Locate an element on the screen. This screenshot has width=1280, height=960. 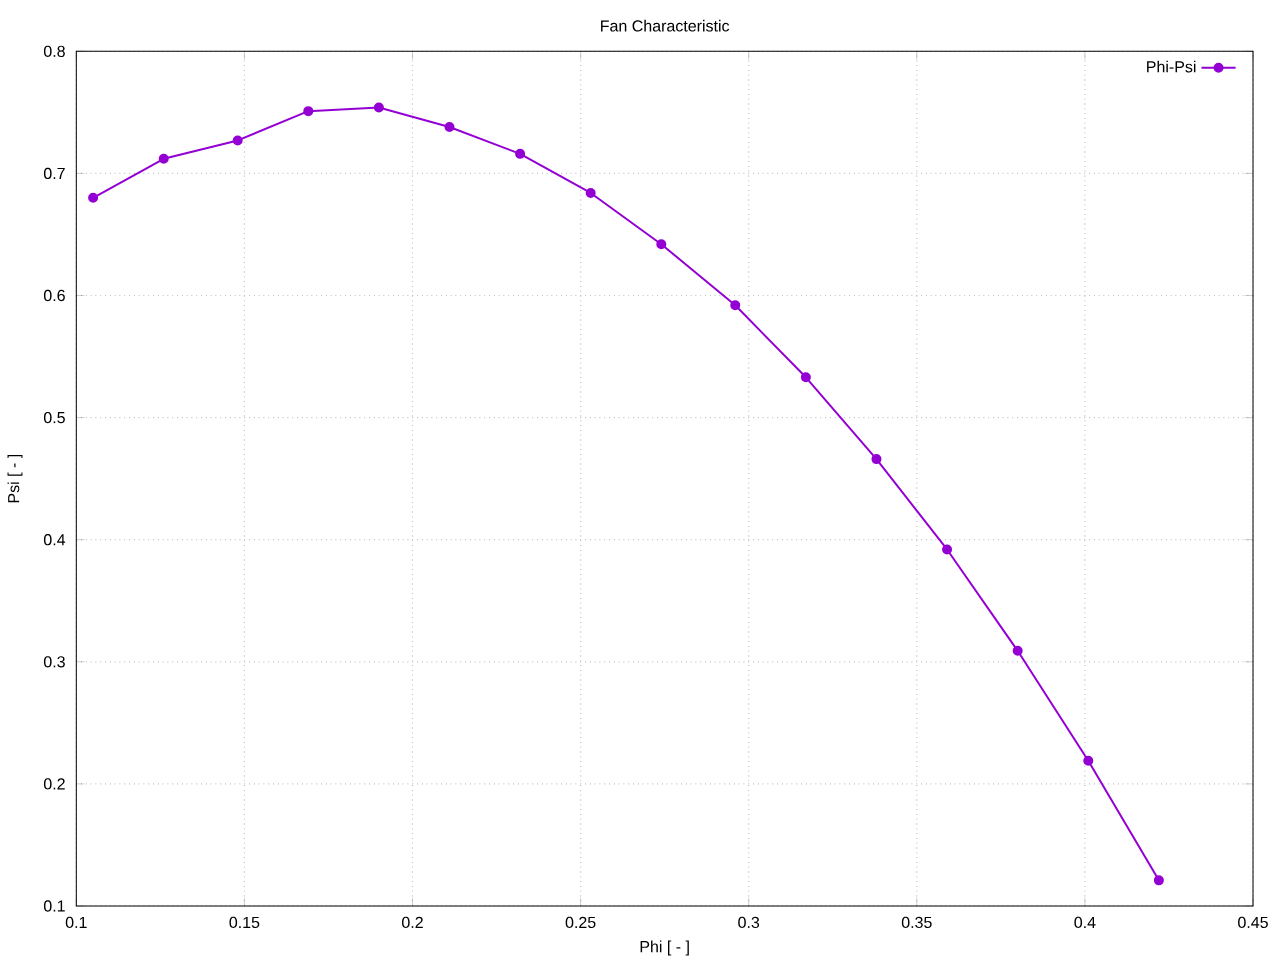
y-tick-label: 0.1 is located at coordinates (54, 906).